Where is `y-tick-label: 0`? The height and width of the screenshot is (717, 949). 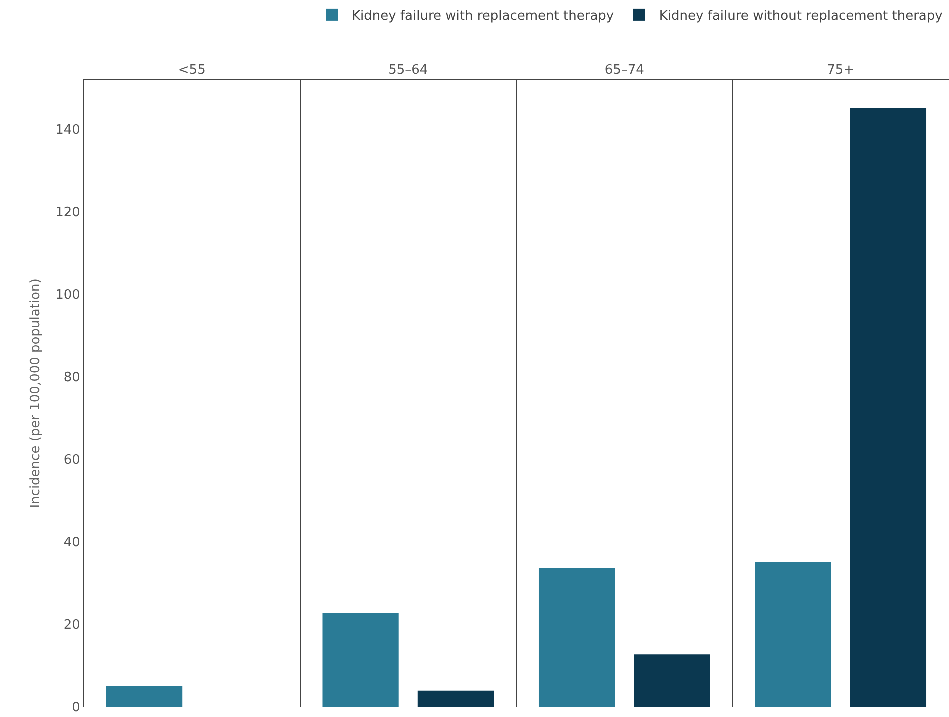 y-tick-label: 0 is located at coordinates (76, 708).